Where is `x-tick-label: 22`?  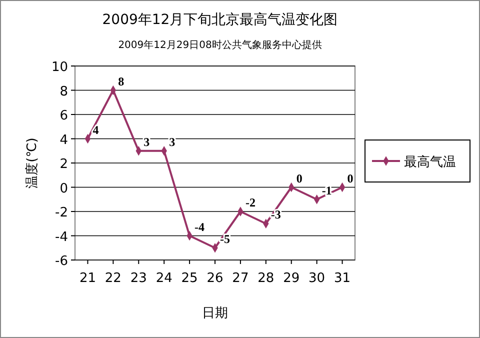
x-tick-label: 22 is located at coordinates (113, 278).